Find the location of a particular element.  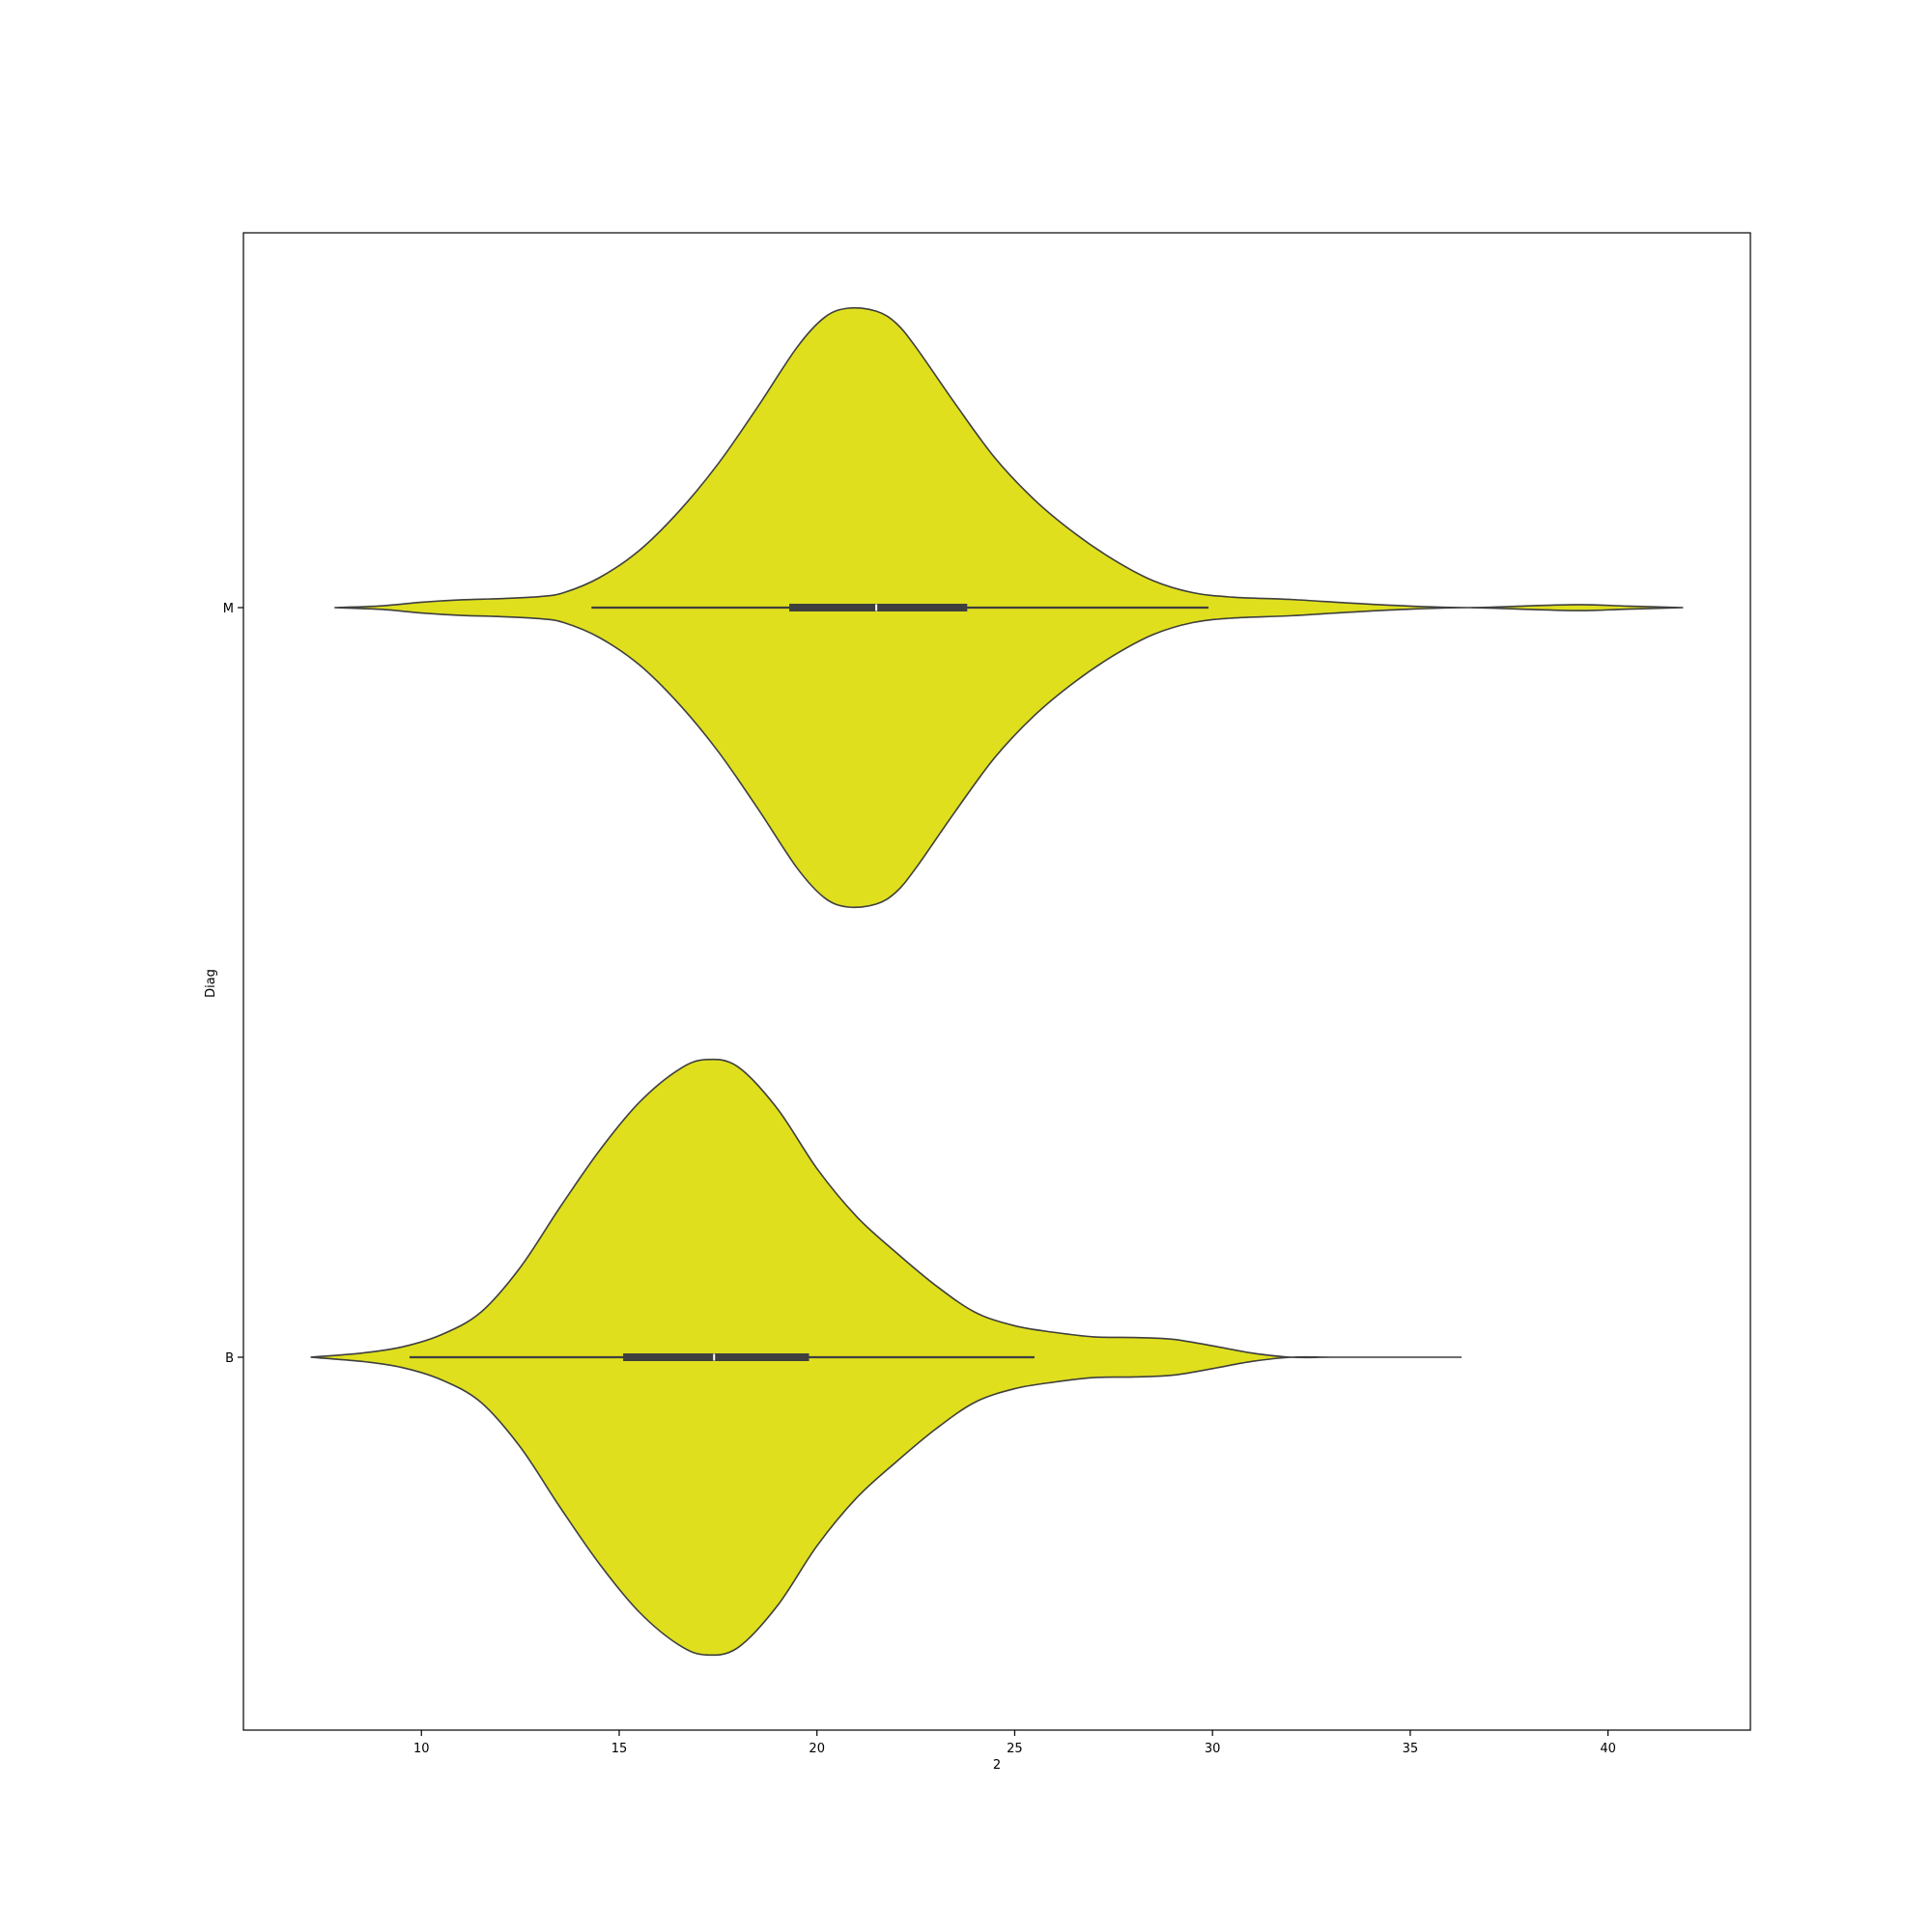

y-axis-label: Diag is located at coordinates (211, 983).